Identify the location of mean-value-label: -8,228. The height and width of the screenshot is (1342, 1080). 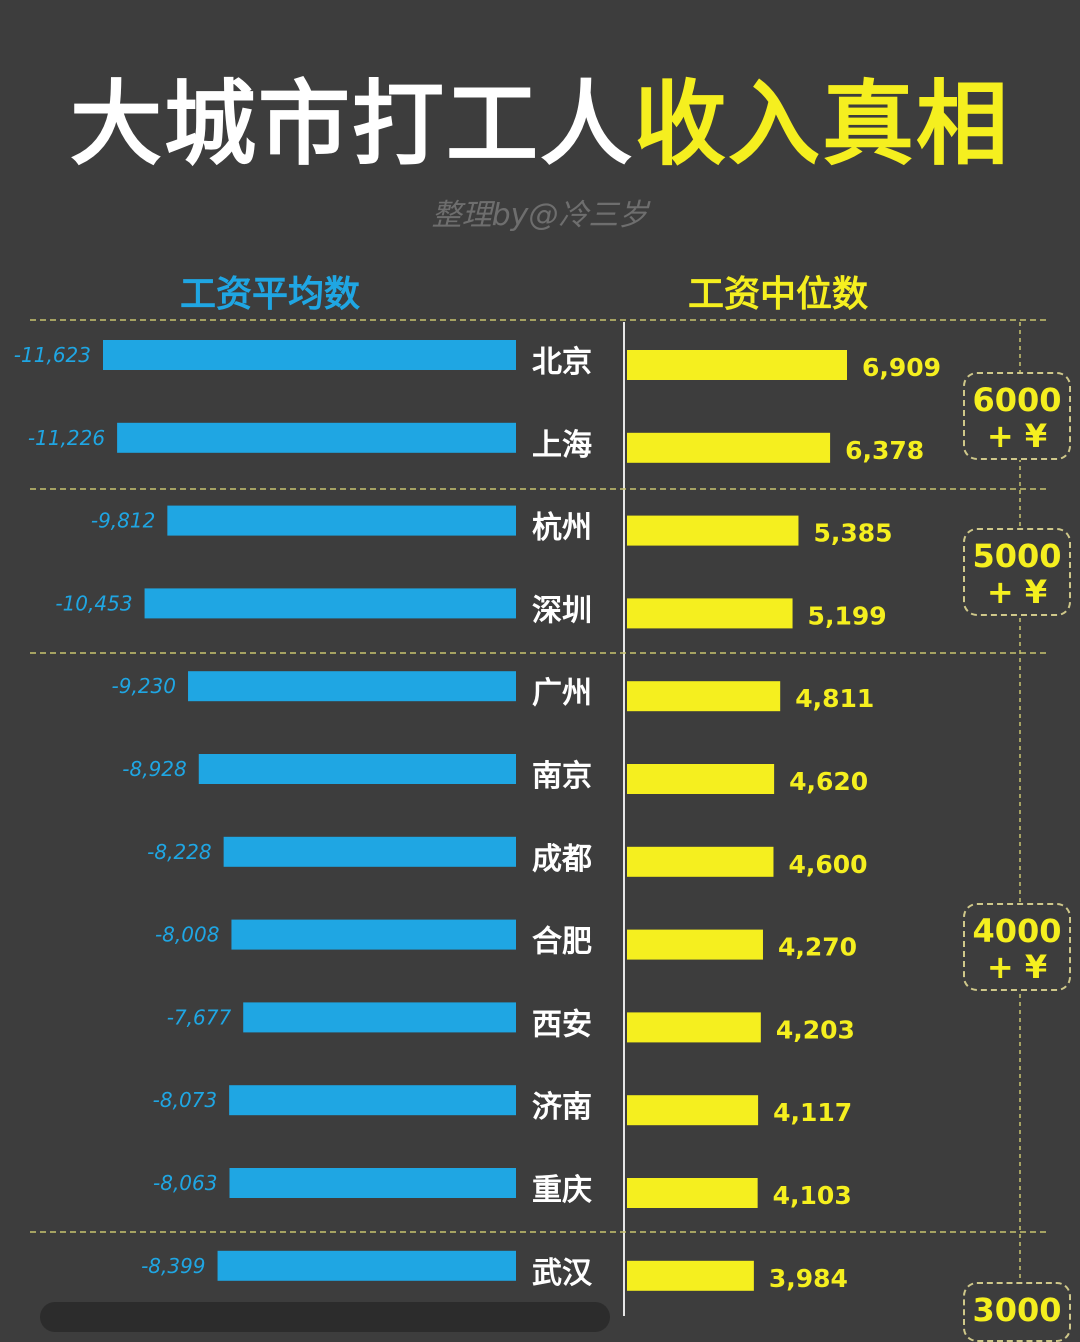
(179, 852).